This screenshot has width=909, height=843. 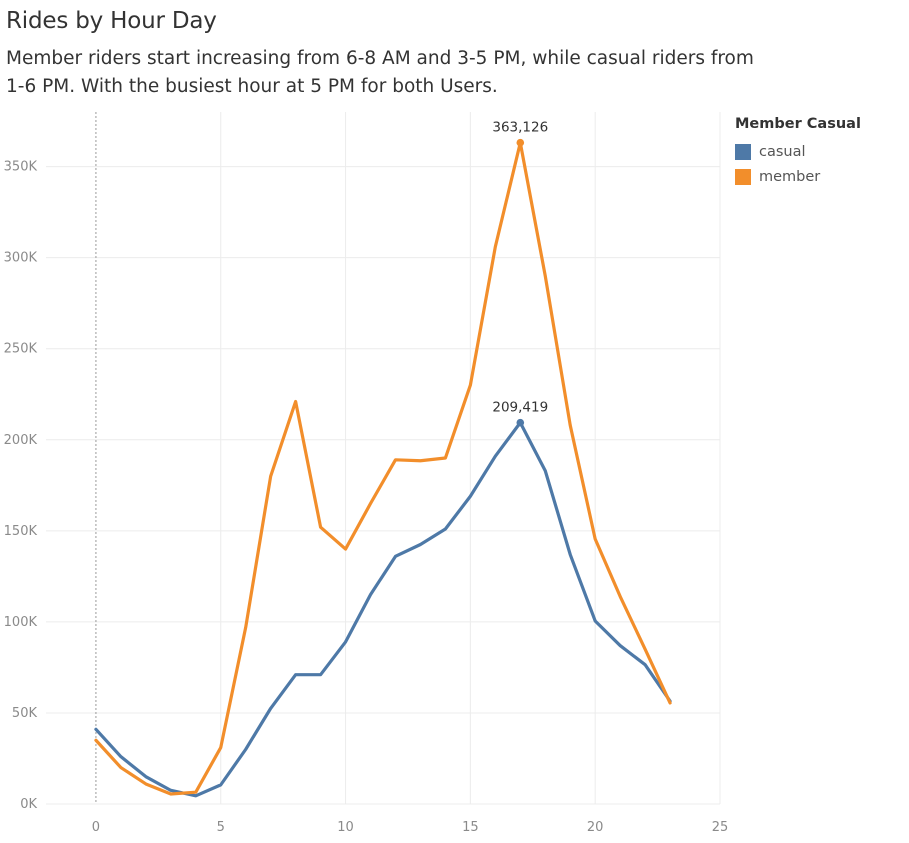 I want to click on y-tick-label: 350K, so click(x=21, y=167).